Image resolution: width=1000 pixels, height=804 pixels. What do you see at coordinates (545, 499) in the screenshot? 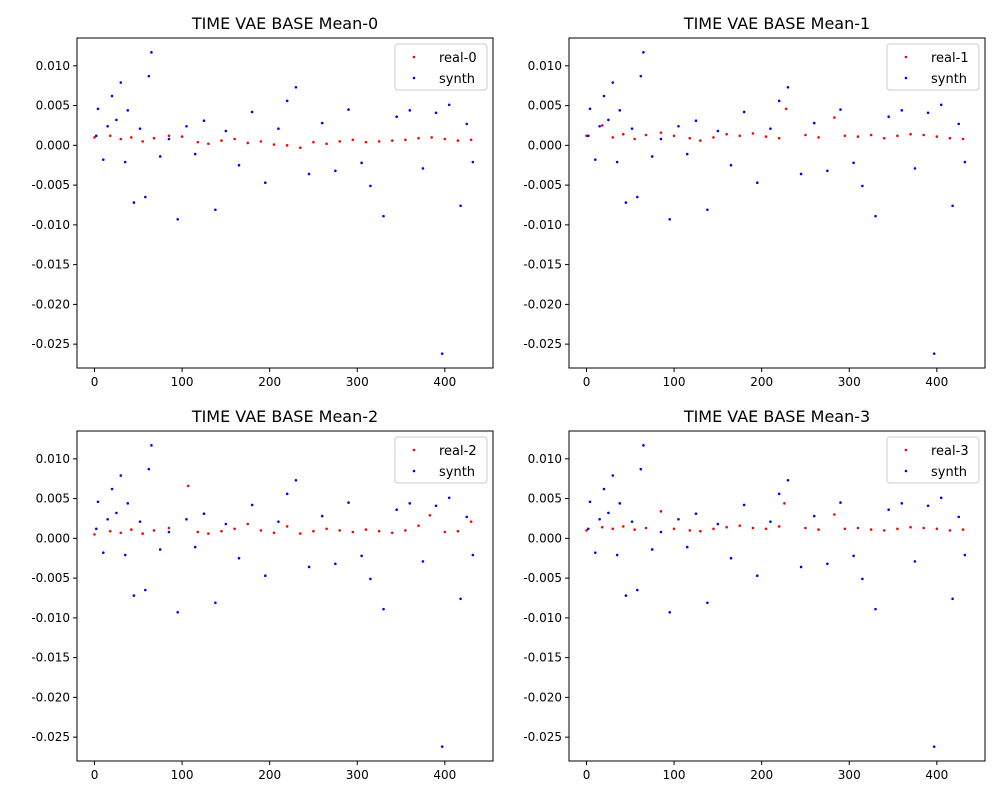
I see `y-tick-label: 0.005` at bounding box center [545, 499].